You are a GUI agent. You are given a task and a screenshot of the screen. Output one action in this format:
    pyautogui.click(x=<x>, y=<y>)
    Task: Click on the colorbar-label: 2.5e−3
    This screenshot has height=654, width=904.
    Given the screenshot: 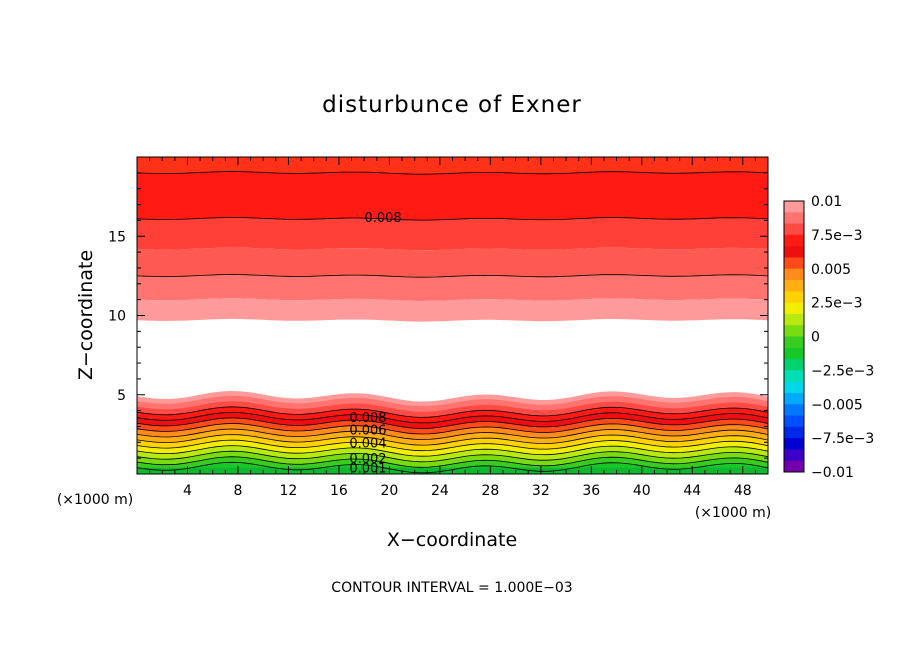 What is the action you would take?
    pyautogui.click(x=837, y=304)
    